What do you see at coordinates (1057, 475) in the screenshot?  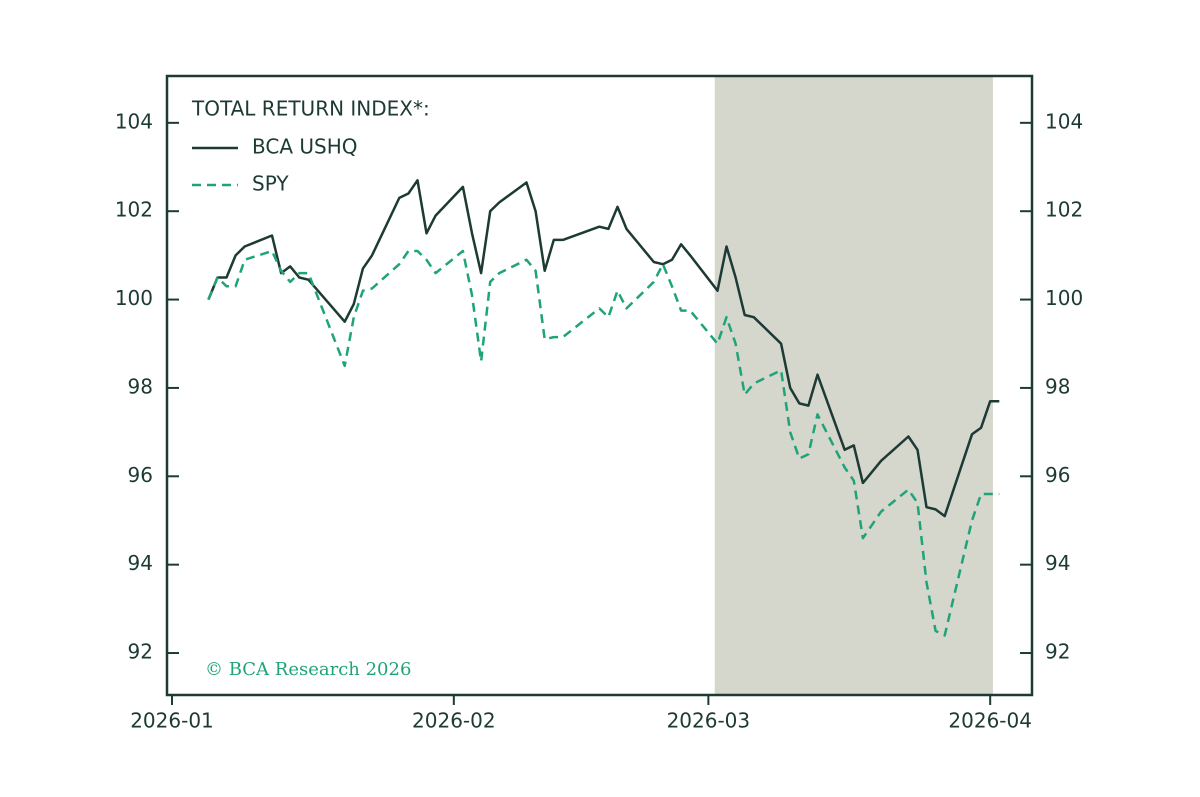 I see `y2-tick-label: 96` at bounding box center [1057, 475].